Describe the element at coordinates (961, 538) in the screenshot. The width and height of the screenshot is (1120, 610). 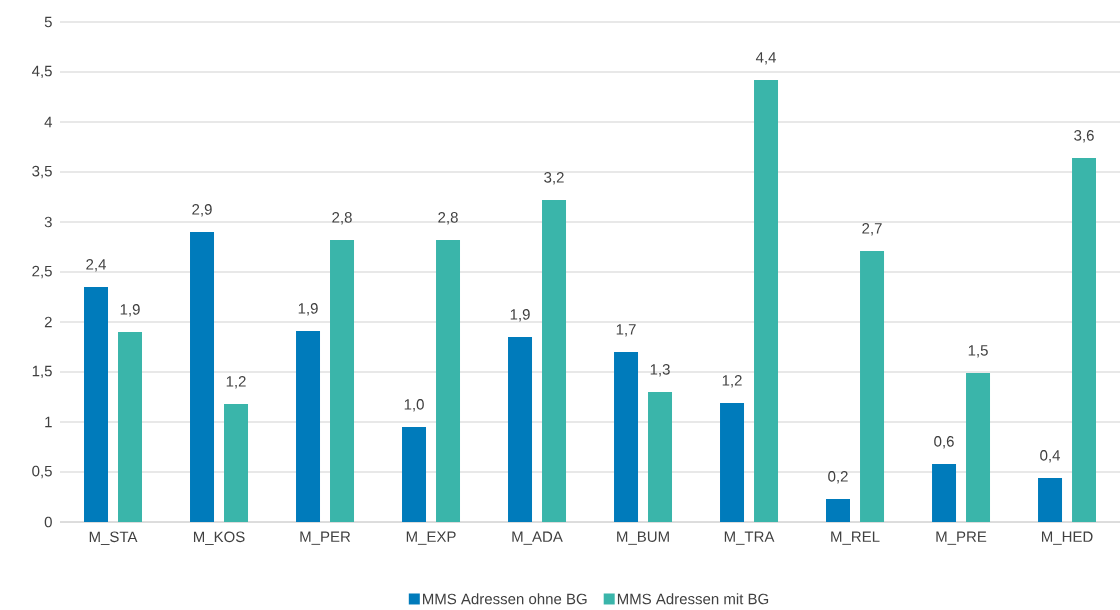
I see `x-tick-label: M_PRE` at that location.